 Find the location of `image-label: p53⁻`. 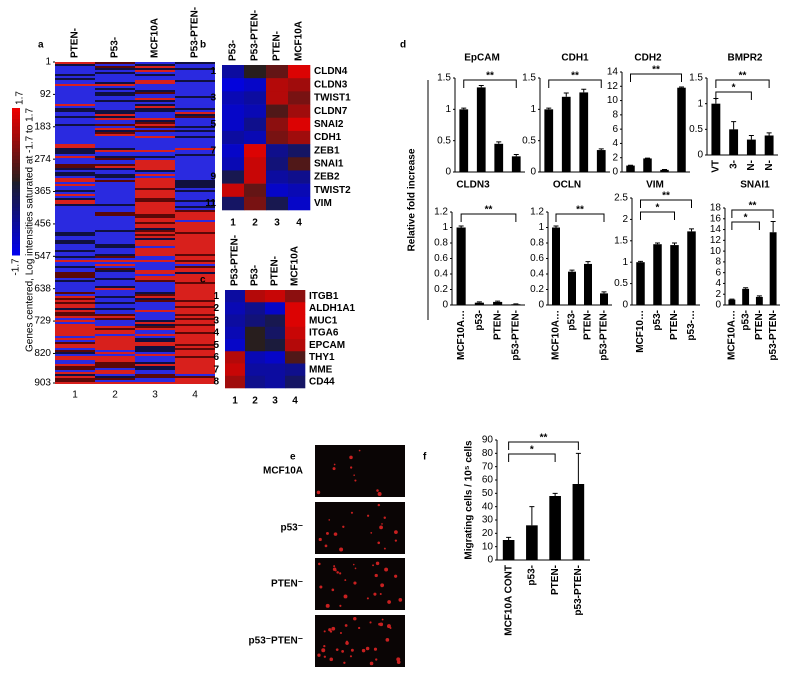

image-label: p53⁻ is located at coordinates (291, 528).